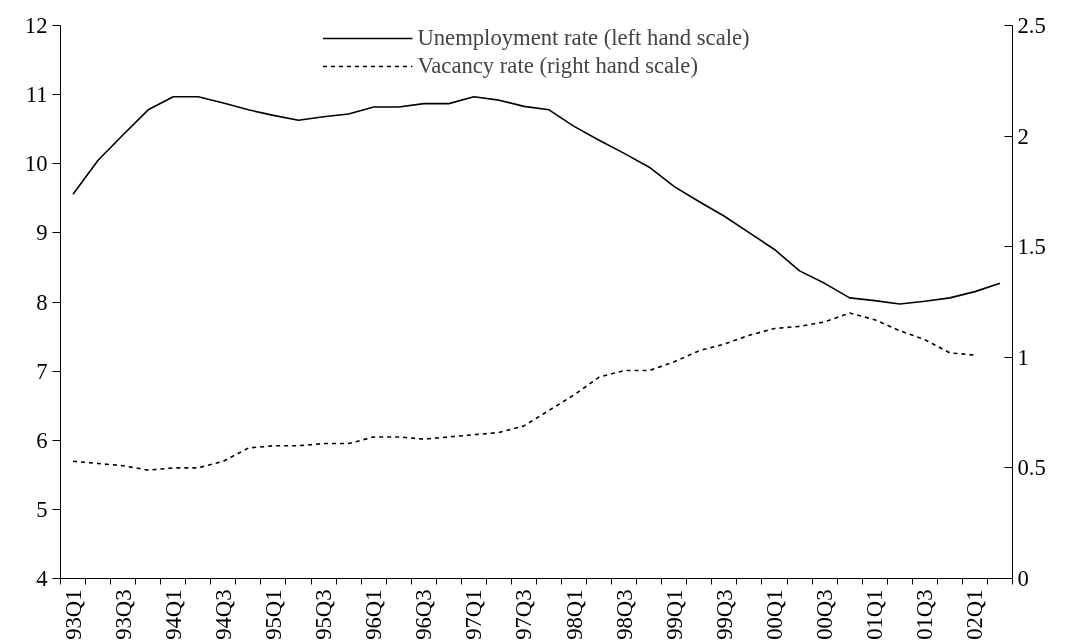  I want to click on y-tick-label: 8, so click(42, 302).